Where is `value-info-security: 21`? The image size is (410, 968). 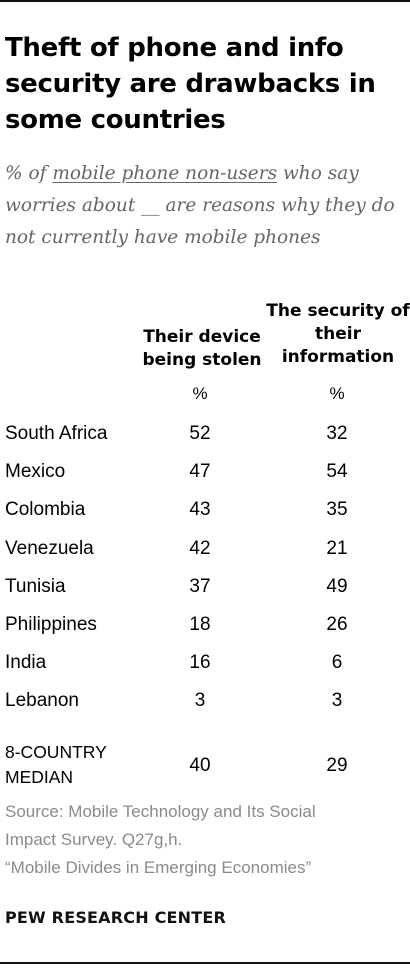 value-info-security: 21 is located at coordinates (337, 548).